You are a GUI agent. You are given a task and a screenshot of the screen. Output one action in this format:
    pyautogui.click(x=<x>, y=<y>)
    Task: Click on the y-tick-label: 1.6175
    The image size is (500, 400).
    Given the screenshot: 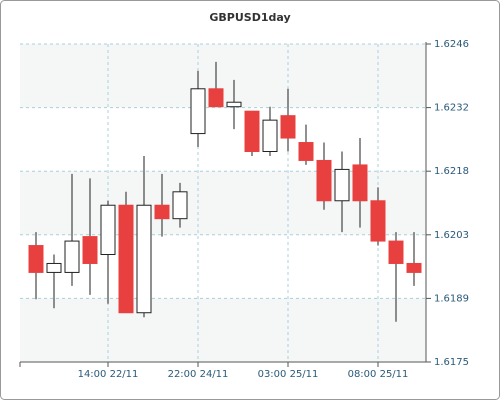 What is the action you would take?
    pyautogui.click(x=451, y=362)
    